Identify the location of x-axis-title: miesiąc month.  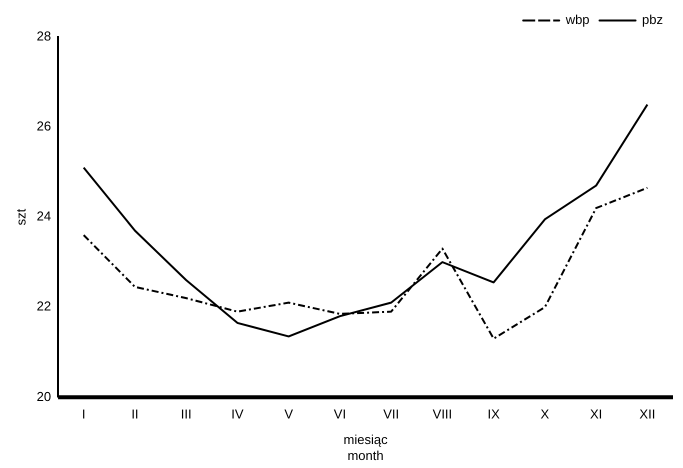
(365, 447).